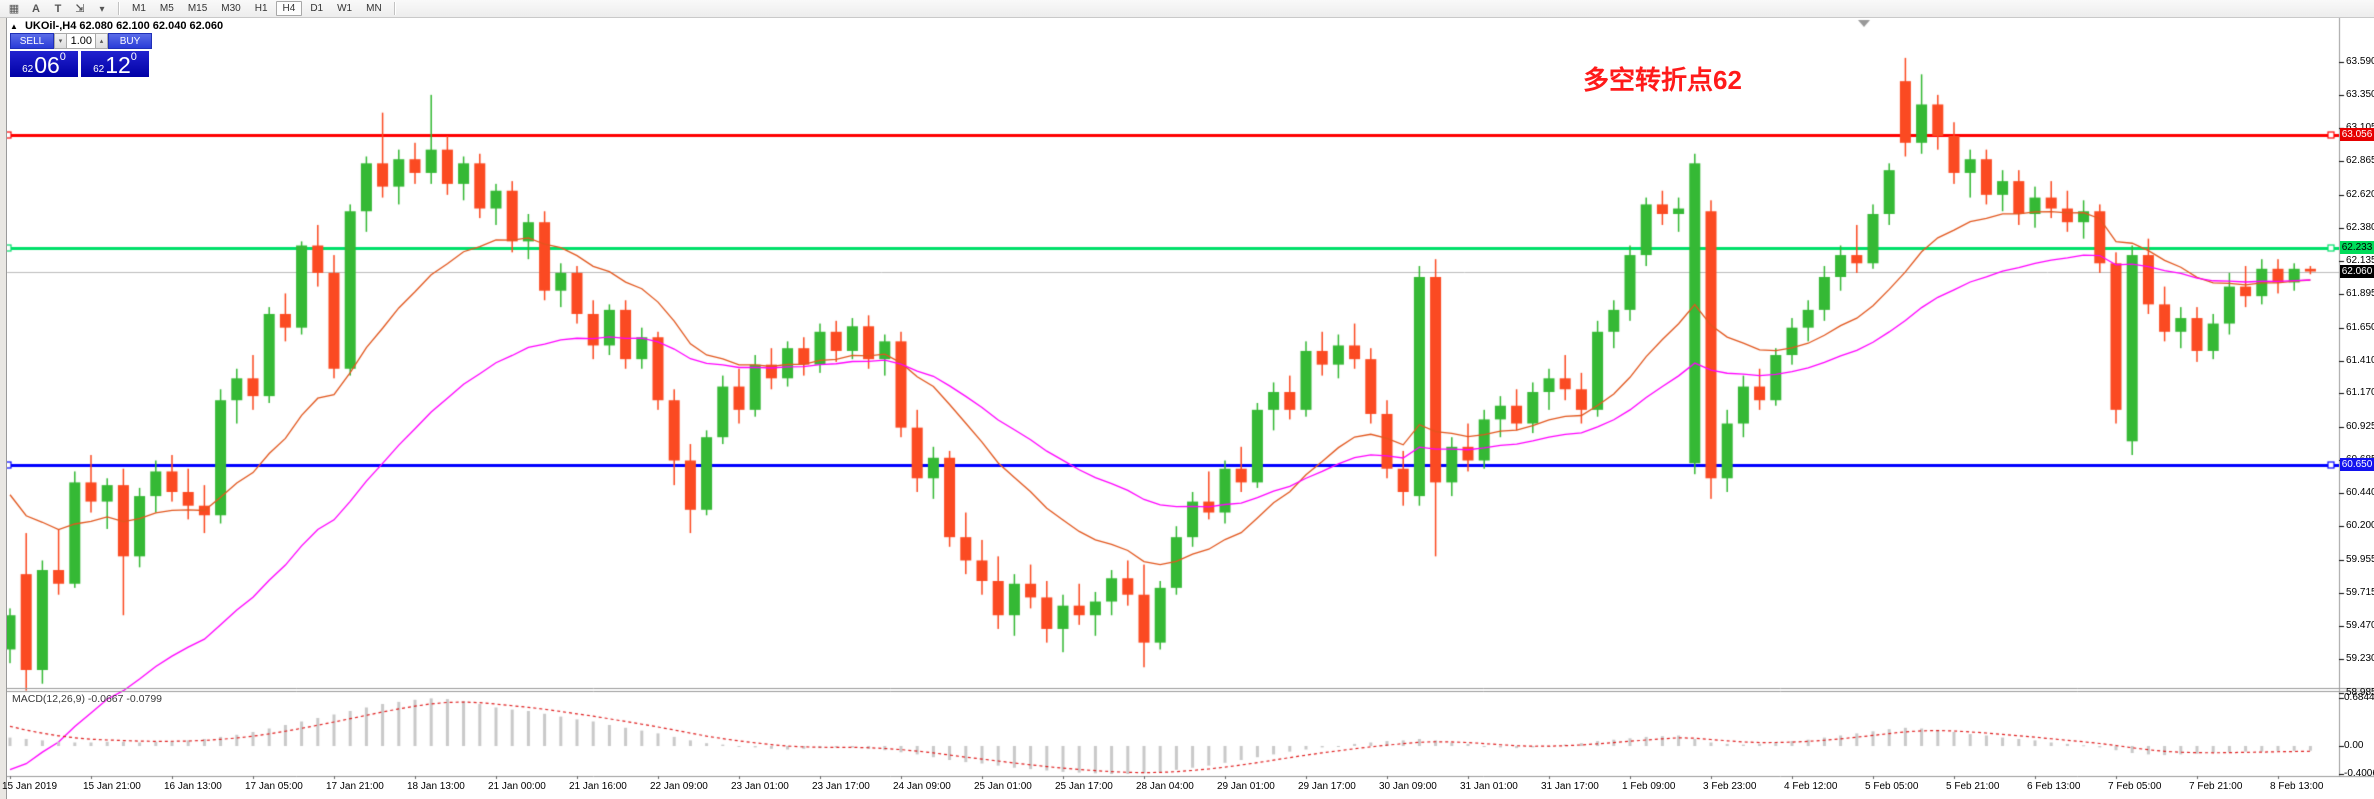 Image resolution: width=2374 pixels, height=799 pixels. Describe the element at coordinates (2360, 94) in the screenshot. I see `price-tick-label: 63.350` at that location.